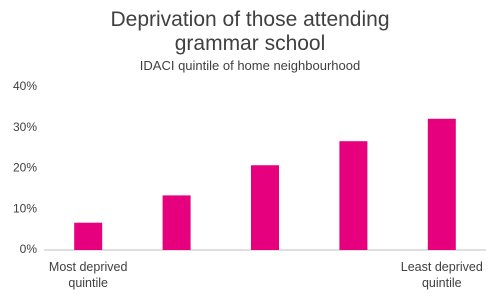 The width and height of the screenshot is (500, 296). Describe the element at coordinates (25, 127) in the screenshot. I see `y-tick-label: 30%` at that location.